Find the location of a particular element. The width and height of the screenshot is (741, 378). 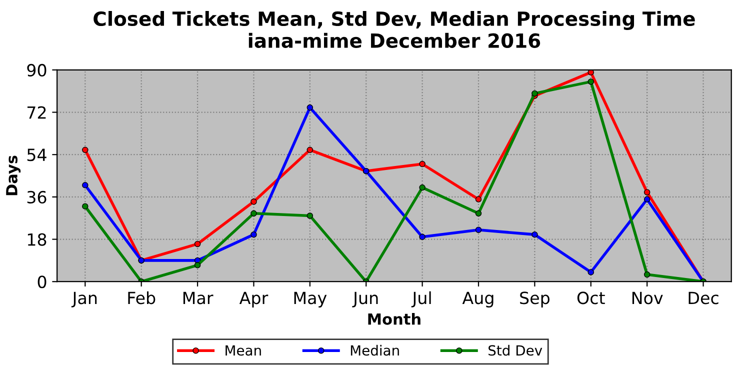

x-tick-label: Jun is located at coordinates (365, 300).